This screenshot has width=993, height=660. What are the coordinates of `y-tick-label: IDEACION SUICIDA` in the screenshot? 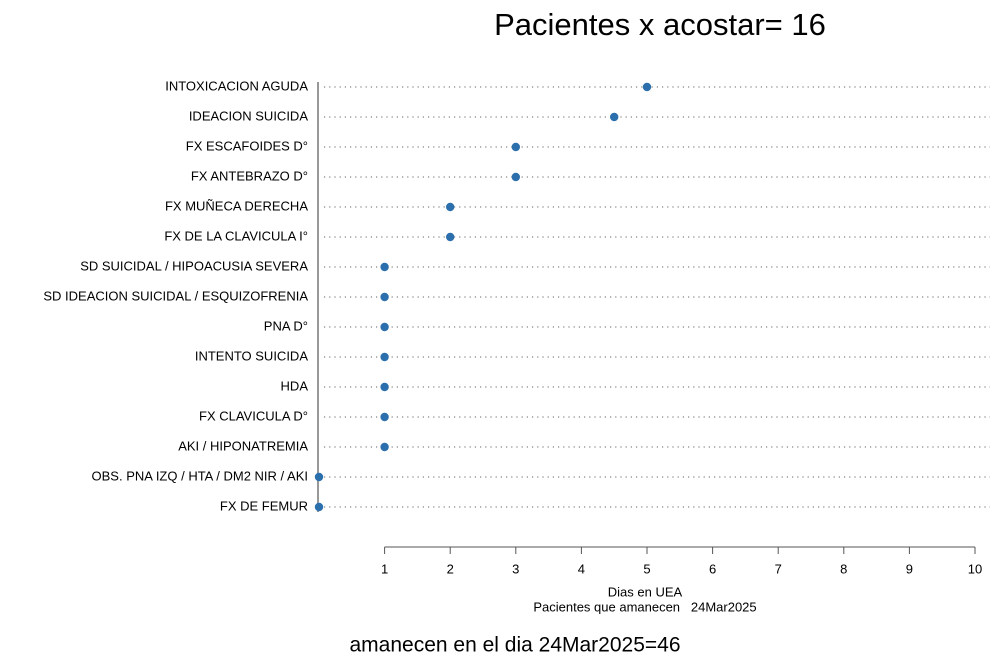 It's located at (249, 115).